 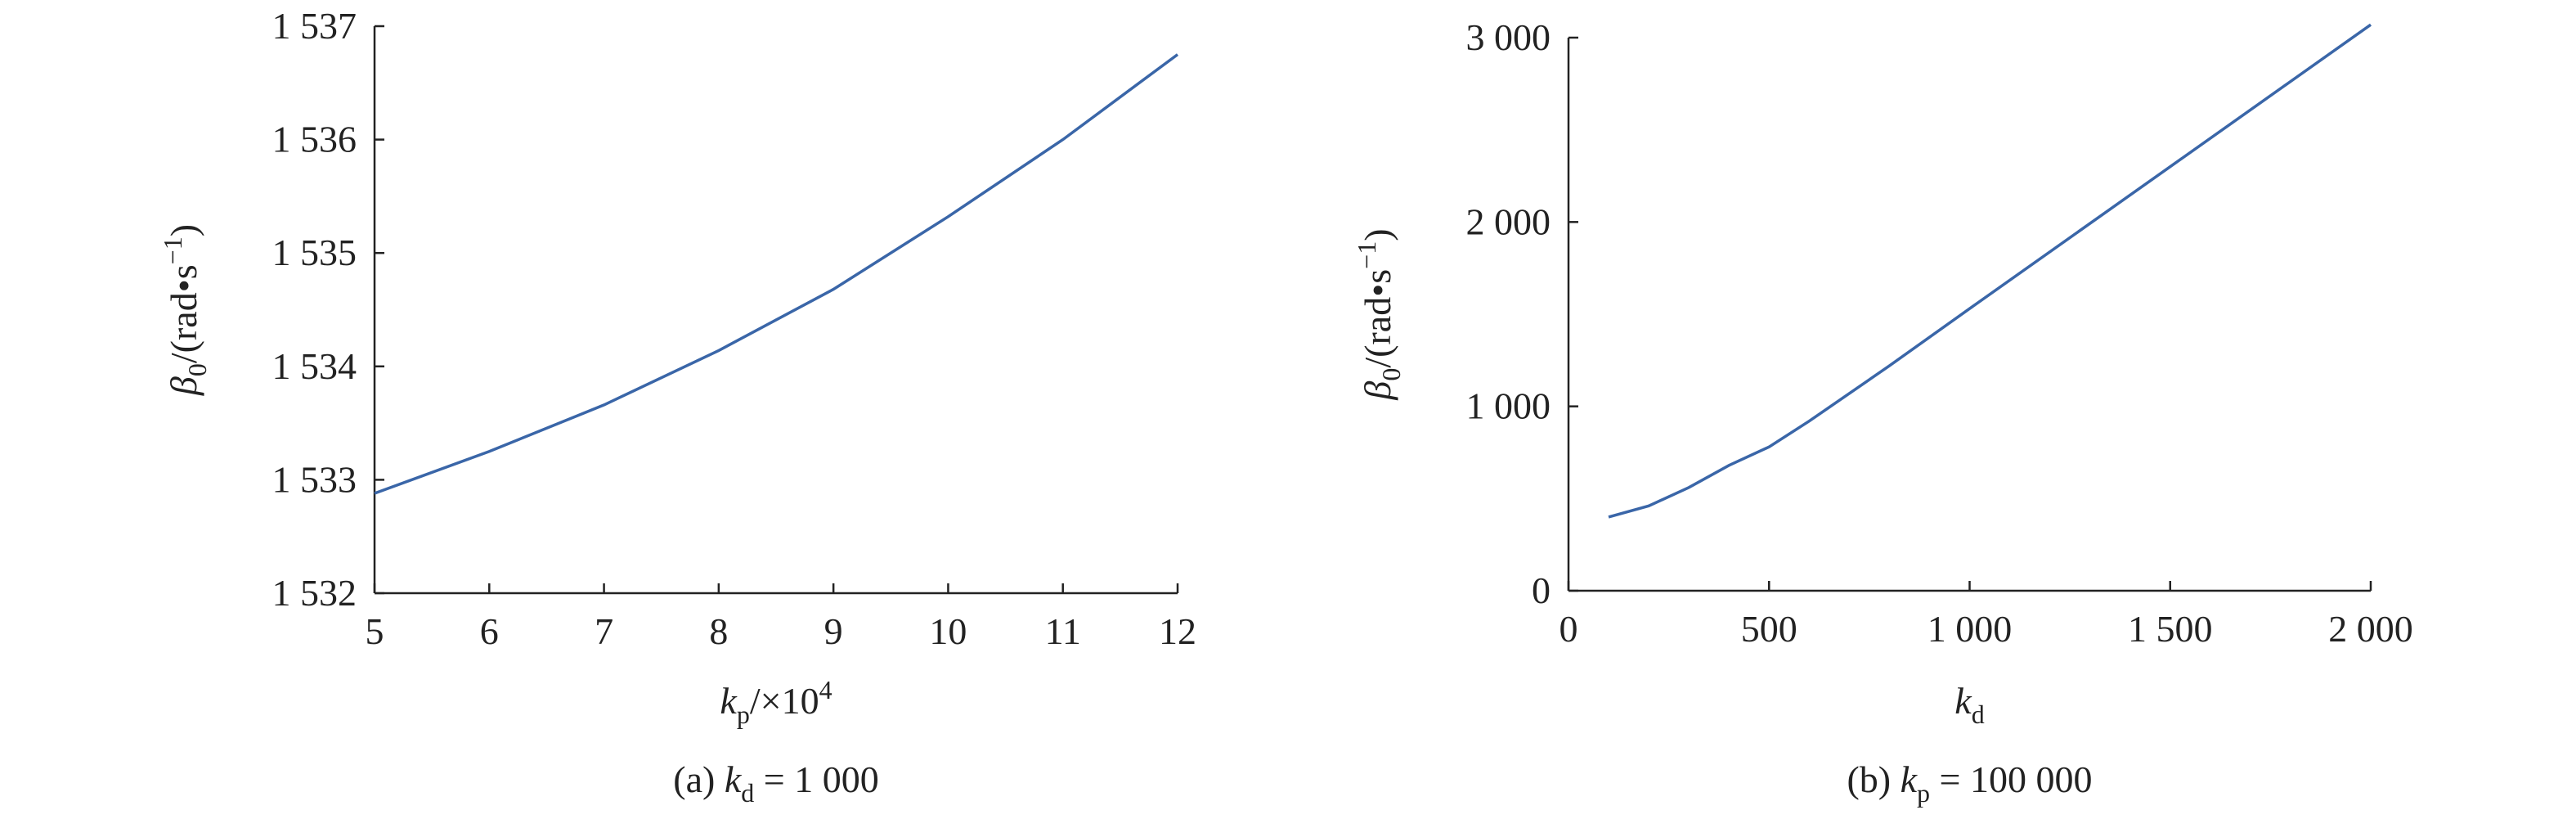 What do you see at coordinates (2011, 779) in the screenshot?
I see `caption-part: = 100 000` at bounding box center [2011, 779].